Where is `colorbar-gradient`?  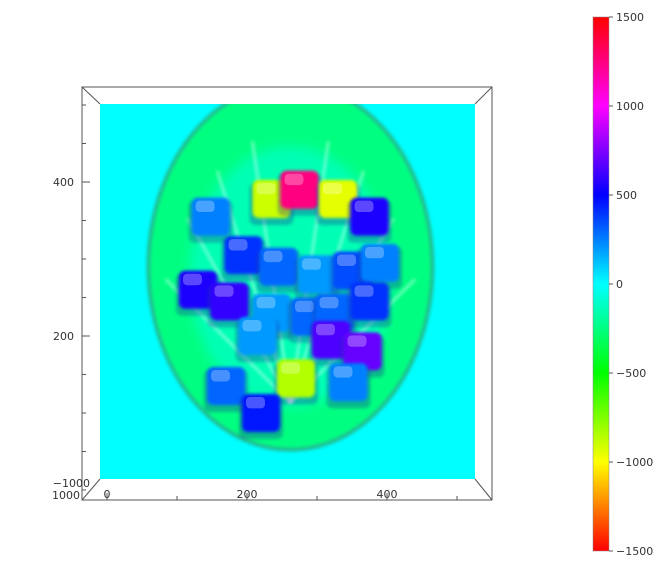 colorbar-gradient is located at coordinates (601, 284).